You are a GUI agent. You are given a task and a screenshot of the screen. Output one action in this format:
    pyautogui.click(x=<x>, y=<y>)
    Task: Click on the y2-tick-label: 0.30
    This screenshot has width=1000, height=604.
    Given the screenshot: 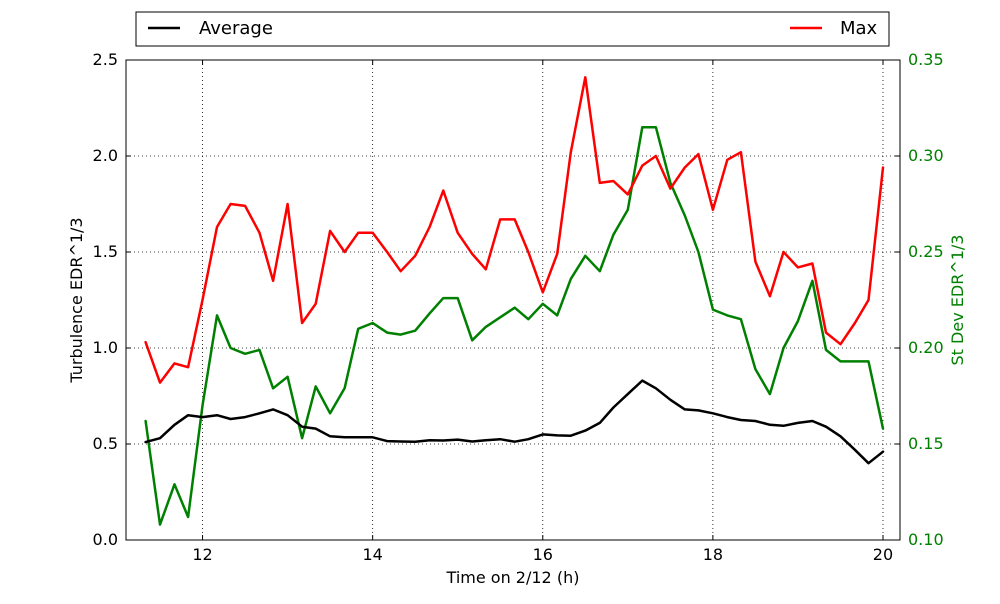 What is the action you would take?
    pyautogui.click(x=926, y=155)
    